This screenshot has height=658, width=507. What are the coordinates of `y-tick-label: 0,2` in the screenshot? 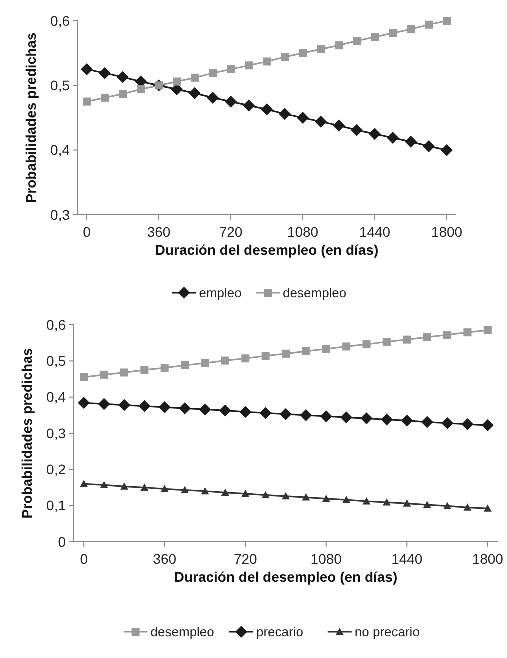 It's located at (56, 470).